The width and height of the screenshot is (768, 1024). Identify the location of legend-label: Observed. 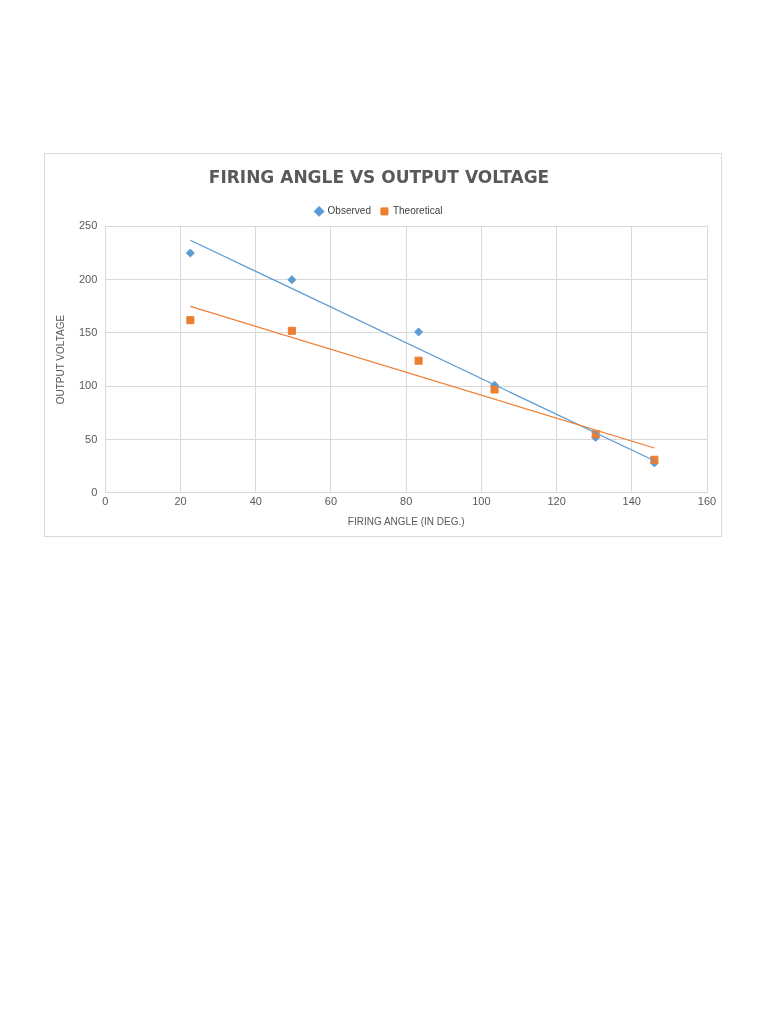
(349, 211).